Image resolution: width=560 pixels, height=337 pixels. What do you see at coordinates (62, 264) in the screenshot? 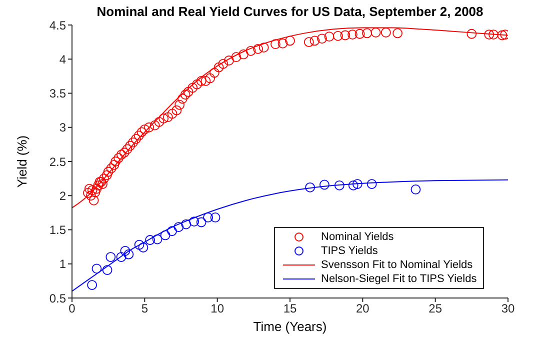
I see `y-tick-label: 1` at bounding box center [62, 264].